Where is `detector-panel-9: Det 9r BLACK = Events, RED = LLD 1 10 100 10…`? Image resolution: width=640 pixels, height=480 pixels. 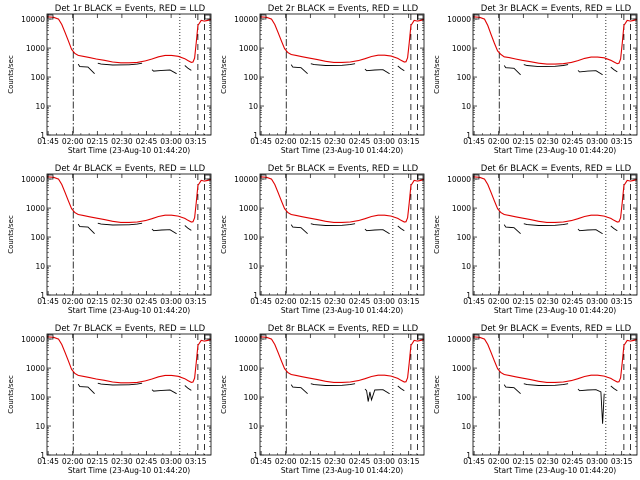
detector-panel-9: Det 9r BLACK = Events, RED = LLD 1 10 100 10… is located at coordinates (535, 399).